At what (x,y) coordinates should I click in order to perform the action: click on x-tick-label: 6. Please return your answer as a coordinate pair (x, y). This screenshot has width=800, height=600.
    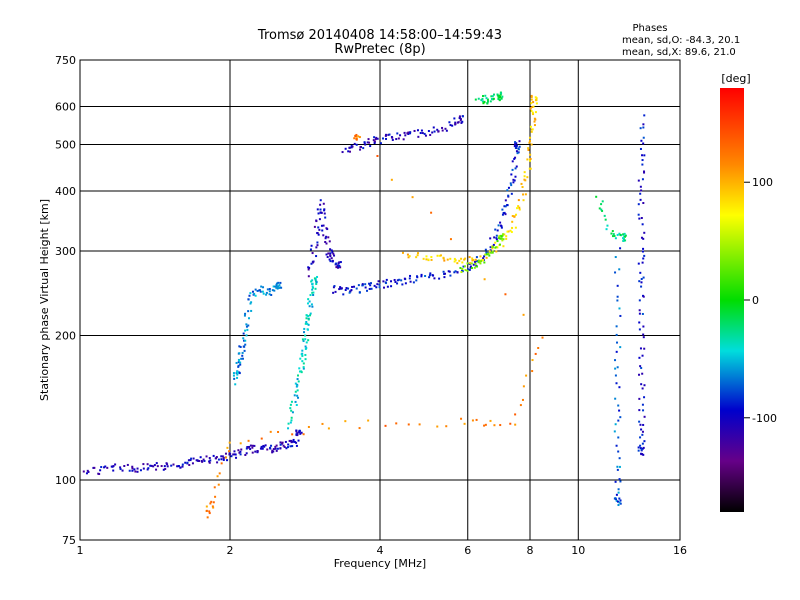
    Looking at the image, I should click on (467, 550).